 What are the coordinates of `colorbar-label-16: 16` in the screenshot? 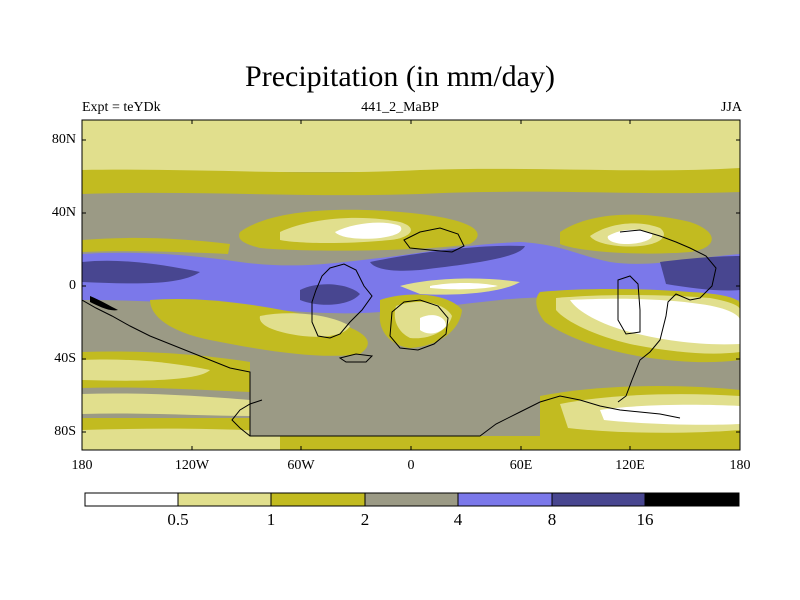 It's located at (645, 519).